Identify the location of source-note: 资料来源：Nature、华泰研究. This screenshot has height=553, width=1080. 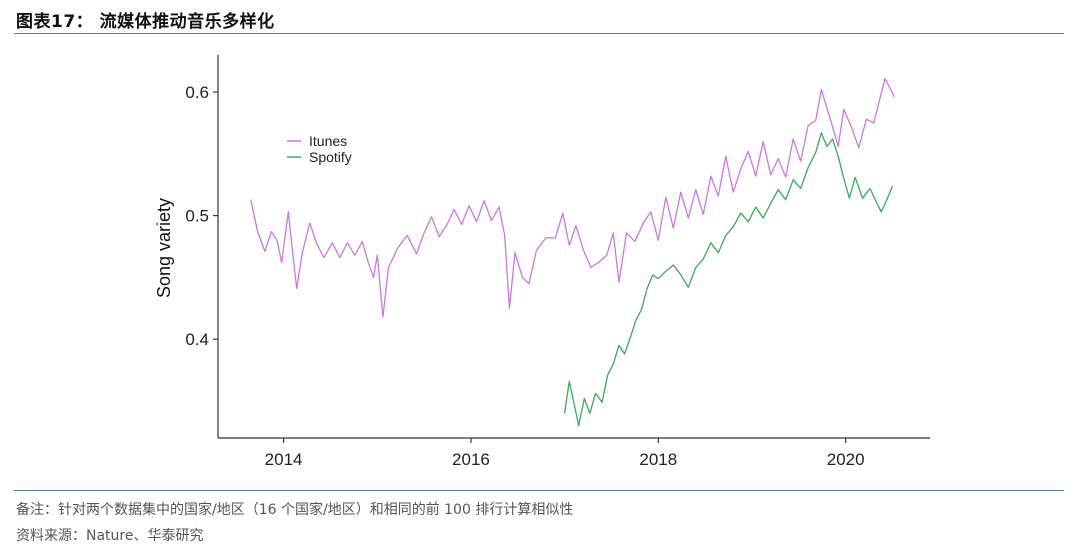
(110, 536).